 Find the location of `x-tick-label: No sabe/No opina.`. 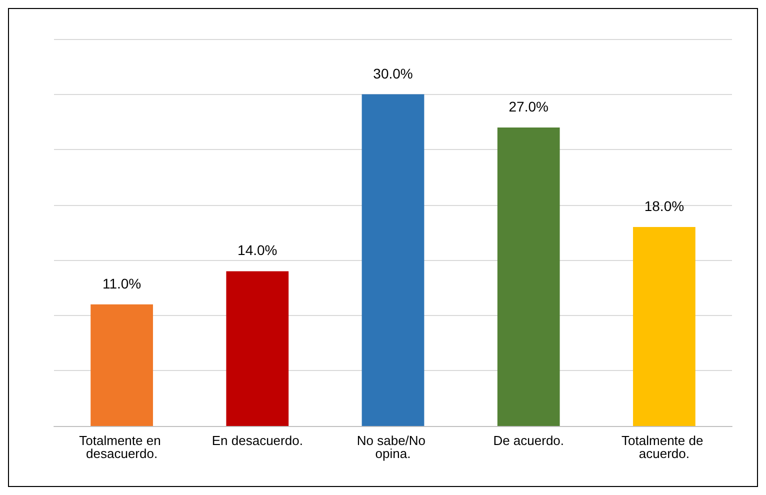

x-tick-label: No sabe/No opina. is located at coordinates (393, 447).